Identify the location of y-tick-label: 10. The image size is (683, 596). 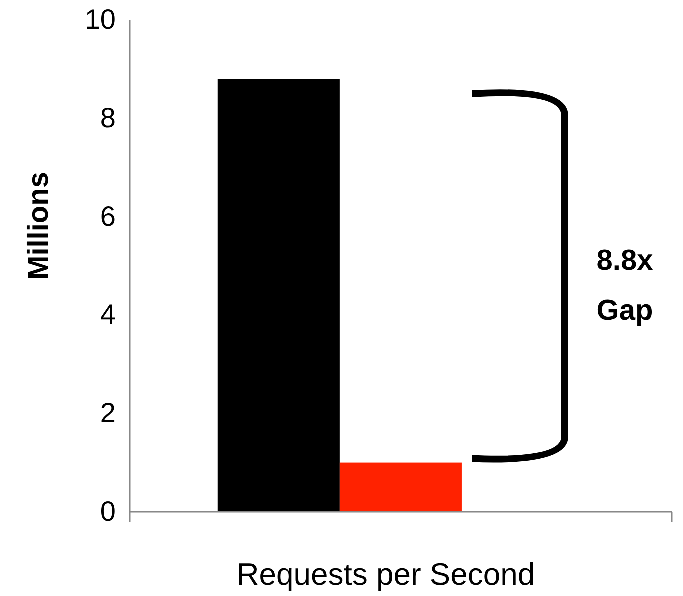
(100, 19).